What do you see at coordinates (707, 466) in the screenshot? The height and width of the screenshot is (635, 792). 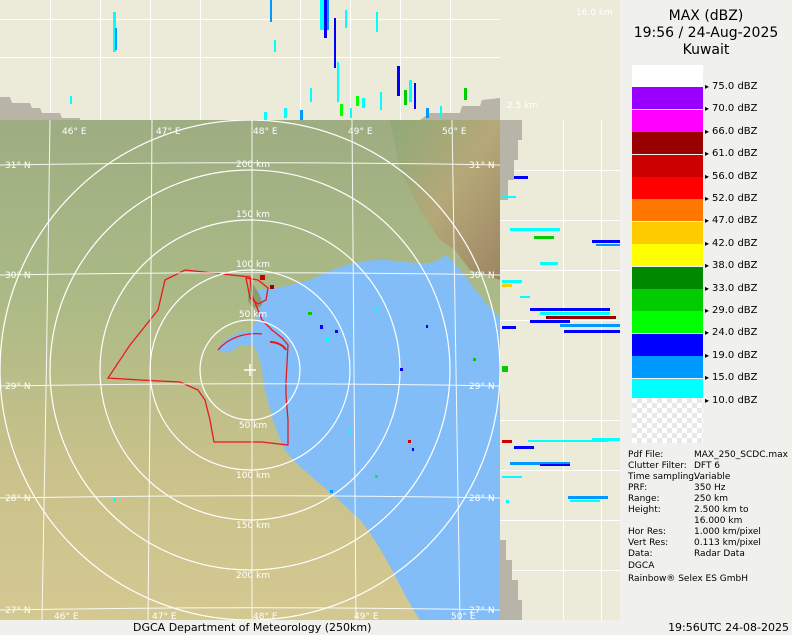 I see `metadata-value: DFT 6` at bounding box center [707, 466].